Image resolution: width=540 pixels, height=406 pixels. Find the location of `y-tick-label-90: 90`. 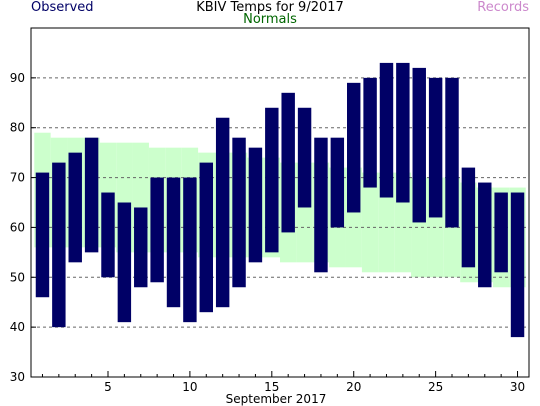

y-tick-label-90: 90 is located at coordinates (17, 78).